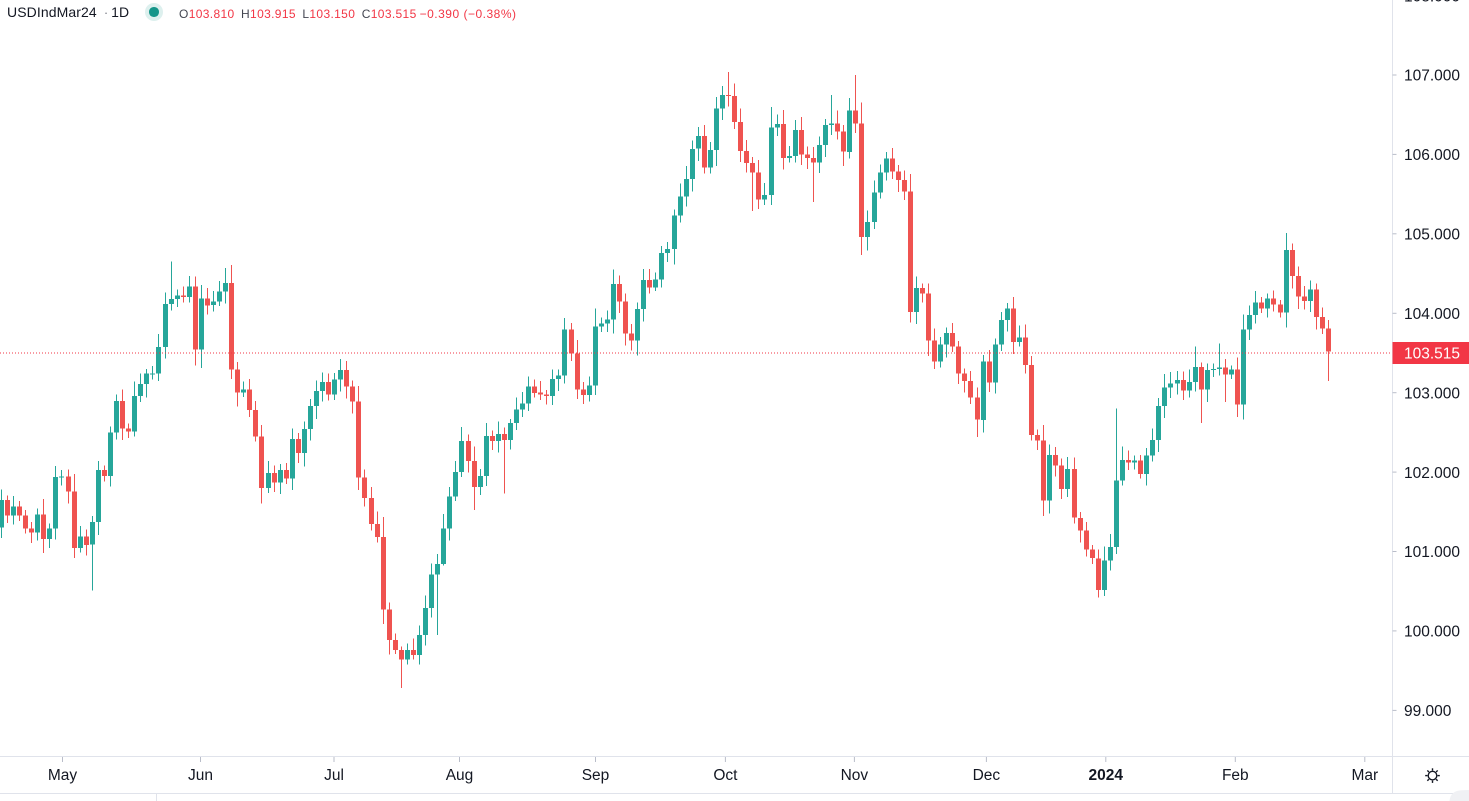  I want to click on svg-text: 2024, so click(1106, 775).